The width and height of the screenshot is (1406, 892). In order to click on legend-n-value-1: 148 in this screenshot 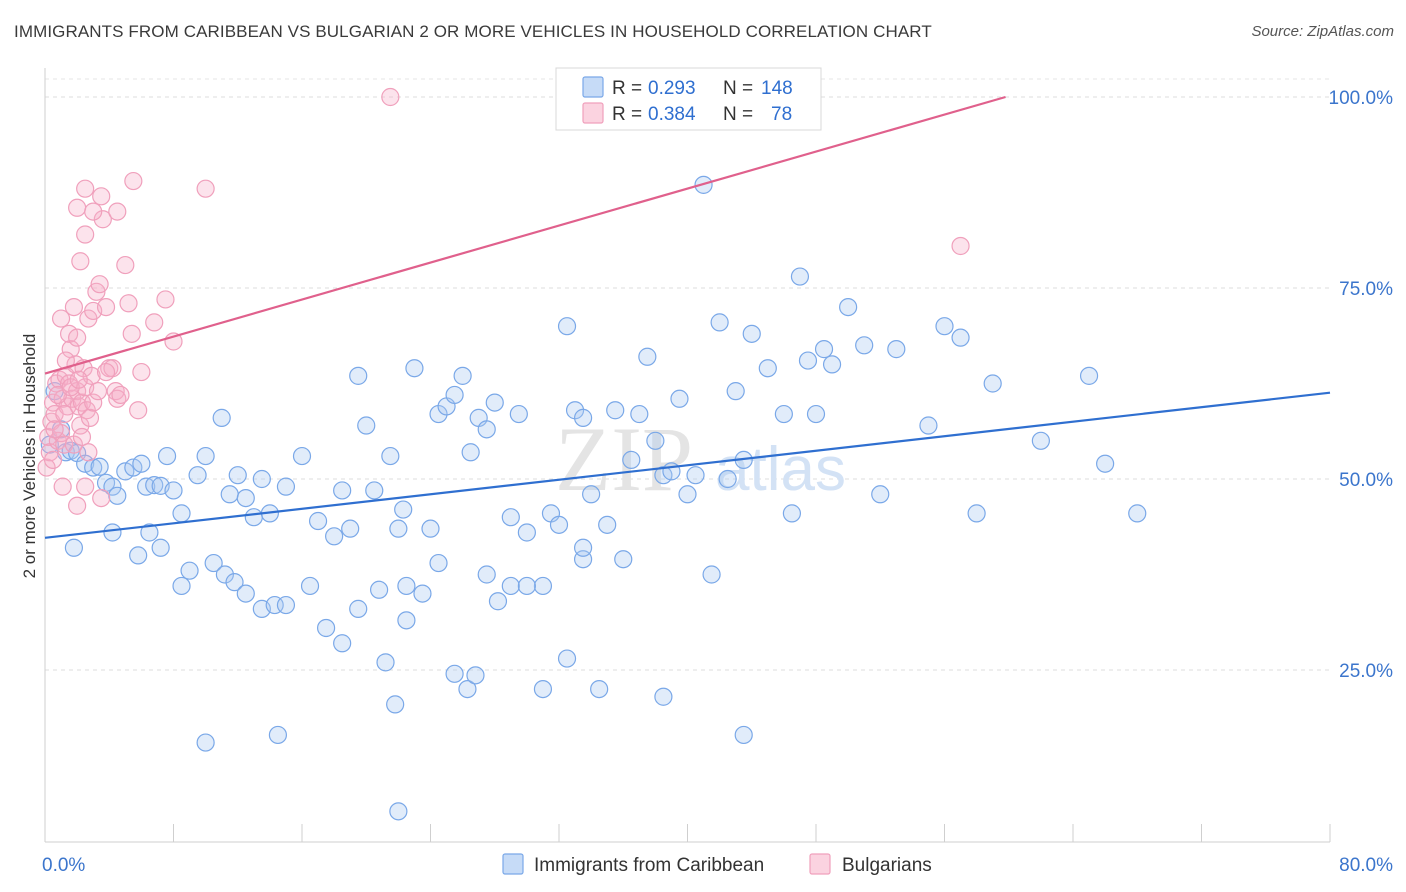, I will do `click(777, 88)`.